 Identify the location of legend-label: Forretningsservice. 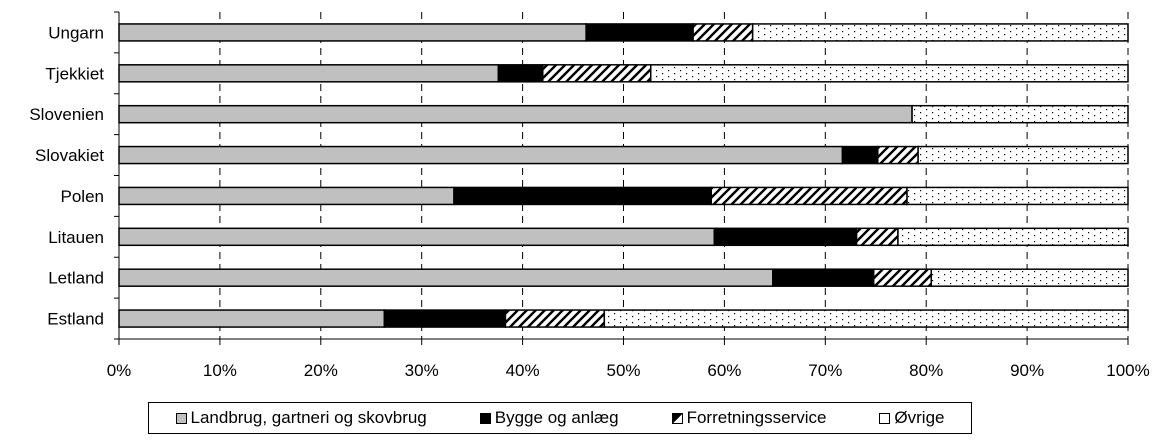
(756, 417).